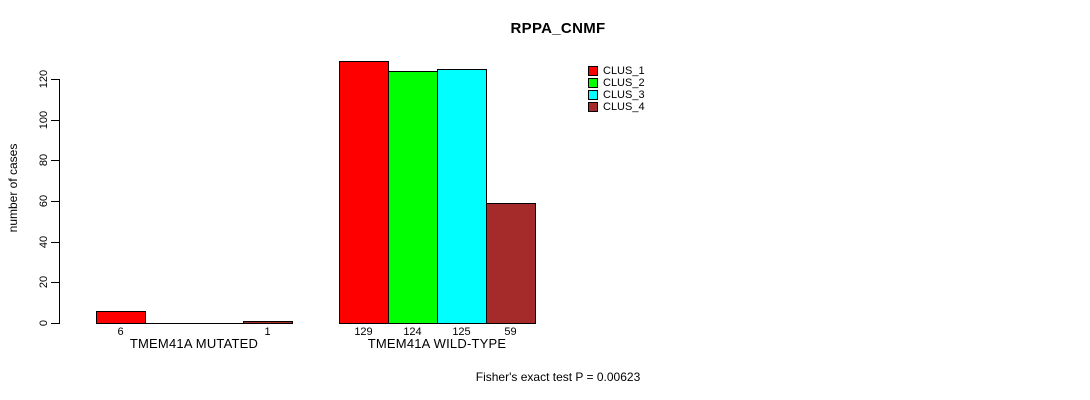 This screenshot has width=1090, height=400. What do you see at coordinates (624, 107) in the screenshot?
I see `legend-label: CLUS_4` at bounding box center [624, 107].